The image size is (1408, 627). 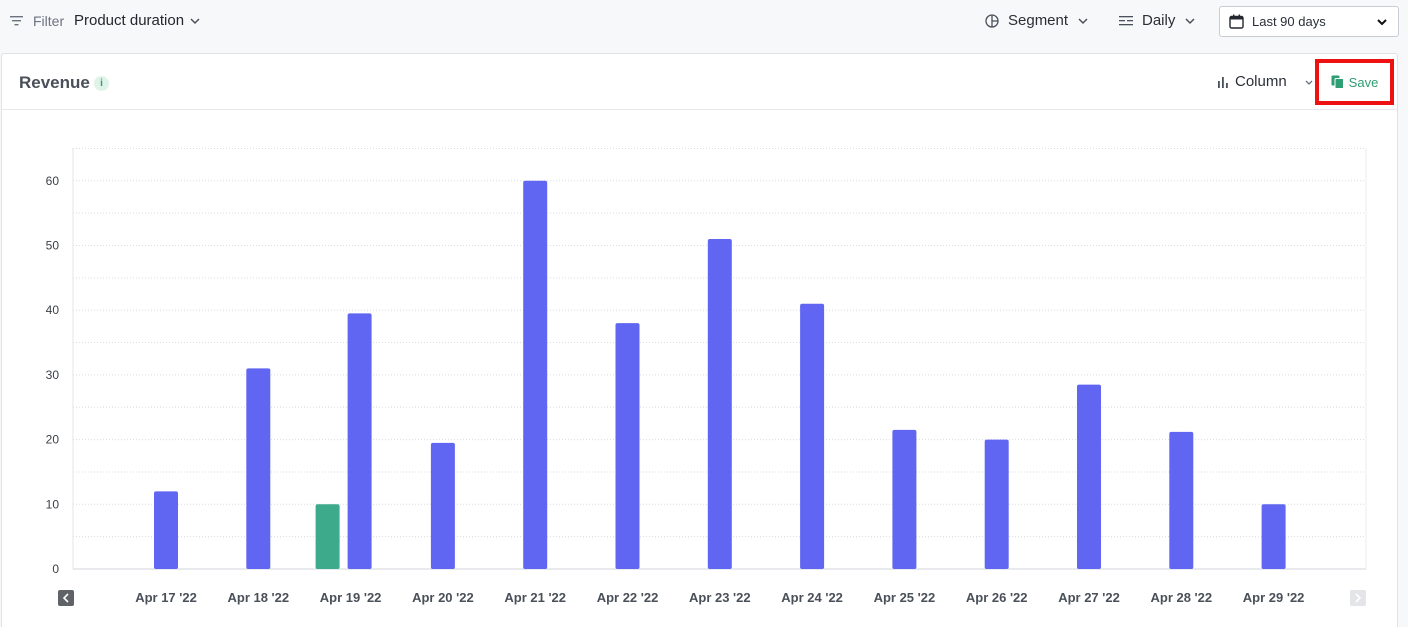 I want to click on x-tick-label: Apr 24 '22, so click(x=812, y=597).